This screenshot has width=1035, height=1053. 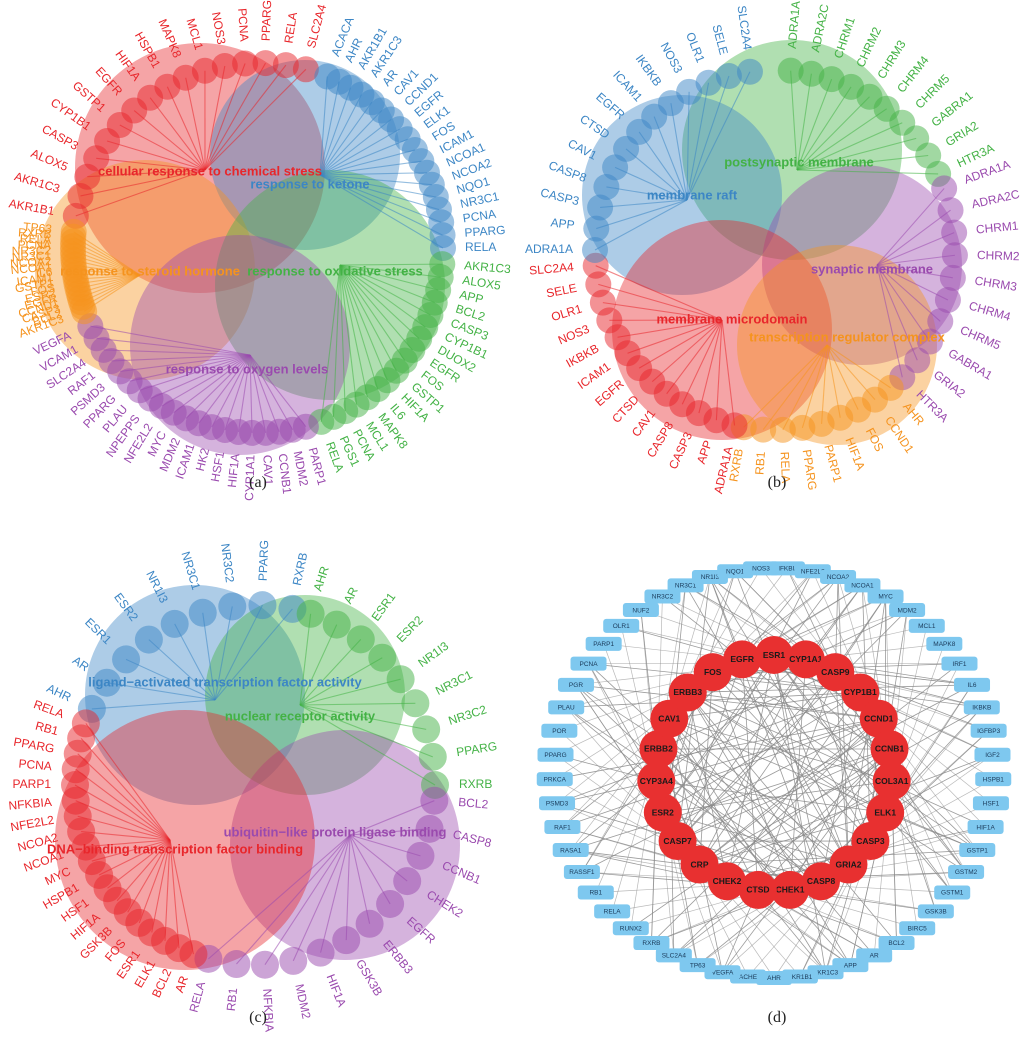 What do you see at coordinates (234, 470) in the screenshot?
I see `gene-label: HIF1A` at bounding box center [234, 470].